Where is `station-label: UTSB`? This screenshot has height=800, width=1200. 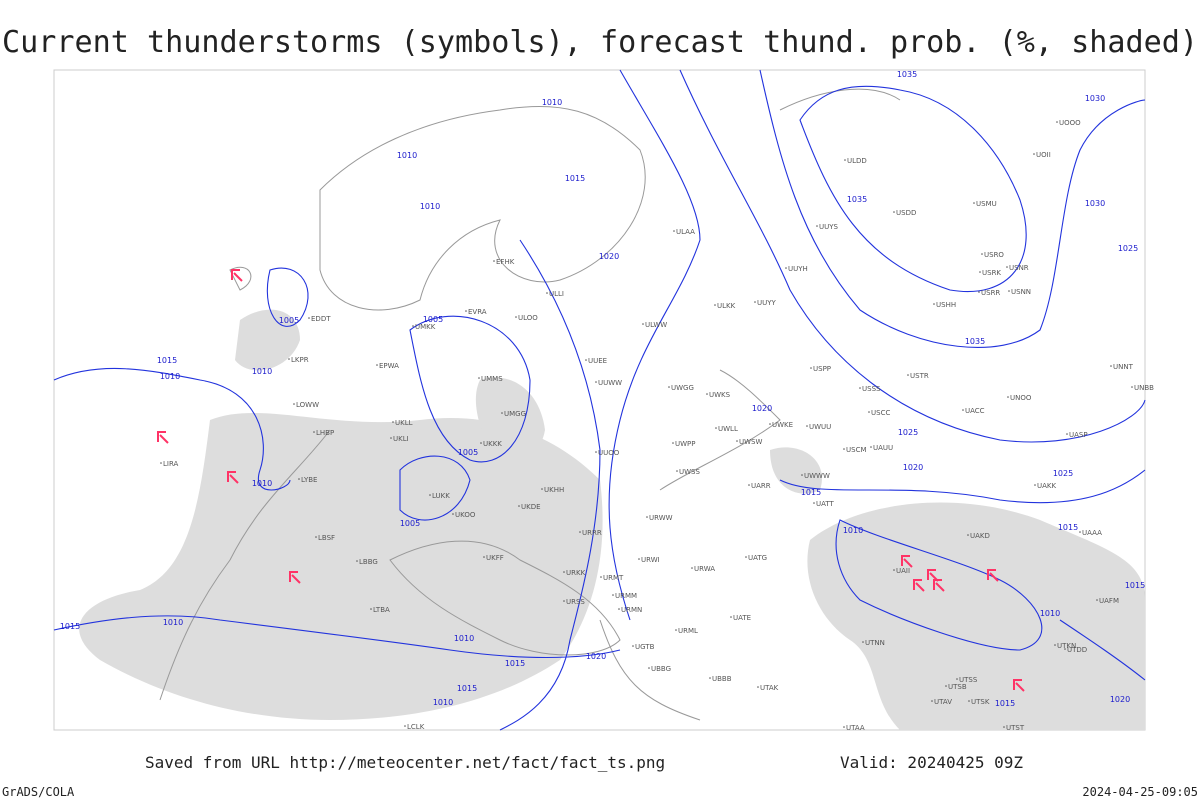 station-label: UTSB is located at coordinates (957, 687).